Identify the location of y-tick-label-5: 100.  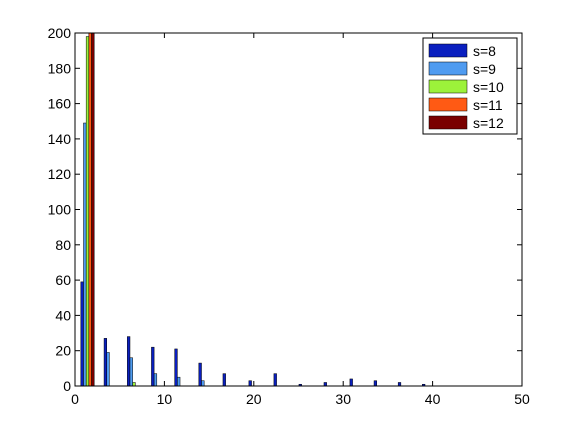
(60, 210).